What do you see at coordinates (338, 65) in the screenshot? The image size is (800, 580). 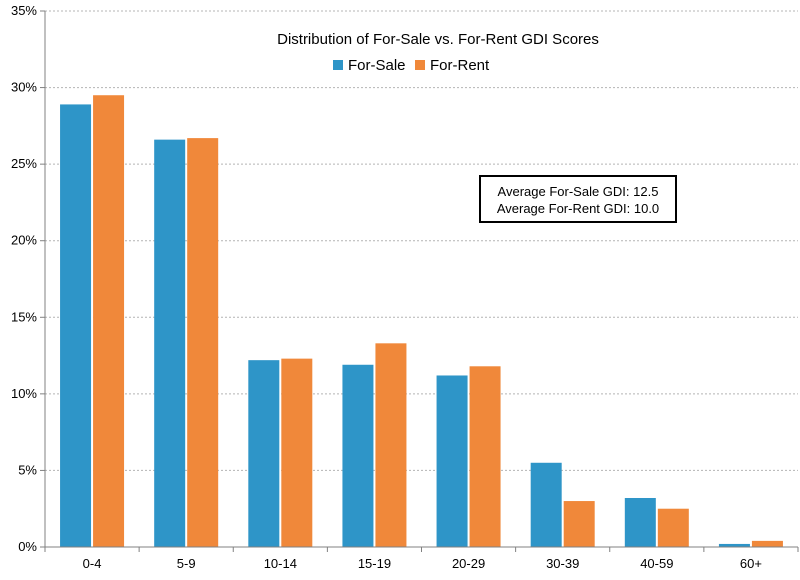 I see `legend-swatch-for-sale` at bounding box center [338, 65].